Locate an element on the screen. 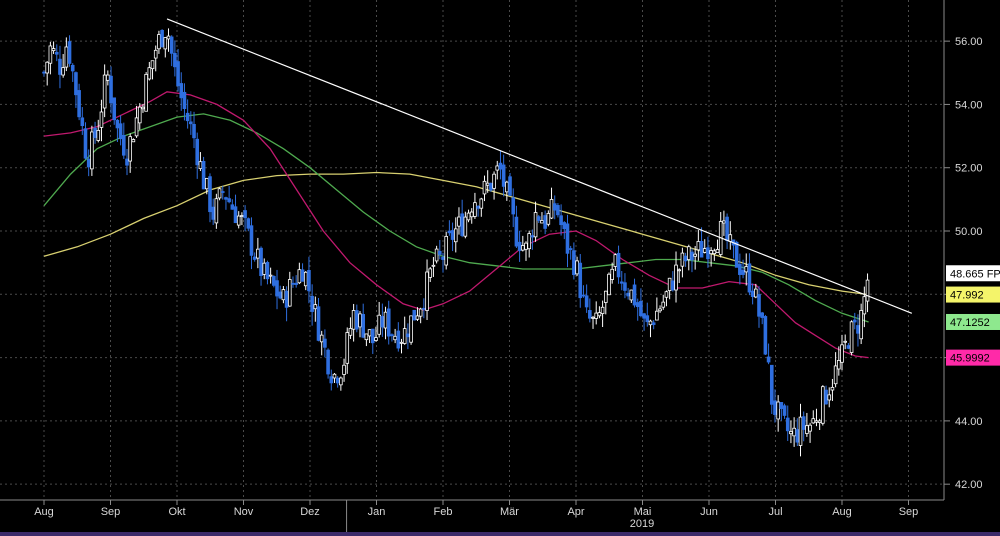  last-value-labels: 48.665 FP 47.992 47.1252 45.9992 is located at coordinates (973, 315).